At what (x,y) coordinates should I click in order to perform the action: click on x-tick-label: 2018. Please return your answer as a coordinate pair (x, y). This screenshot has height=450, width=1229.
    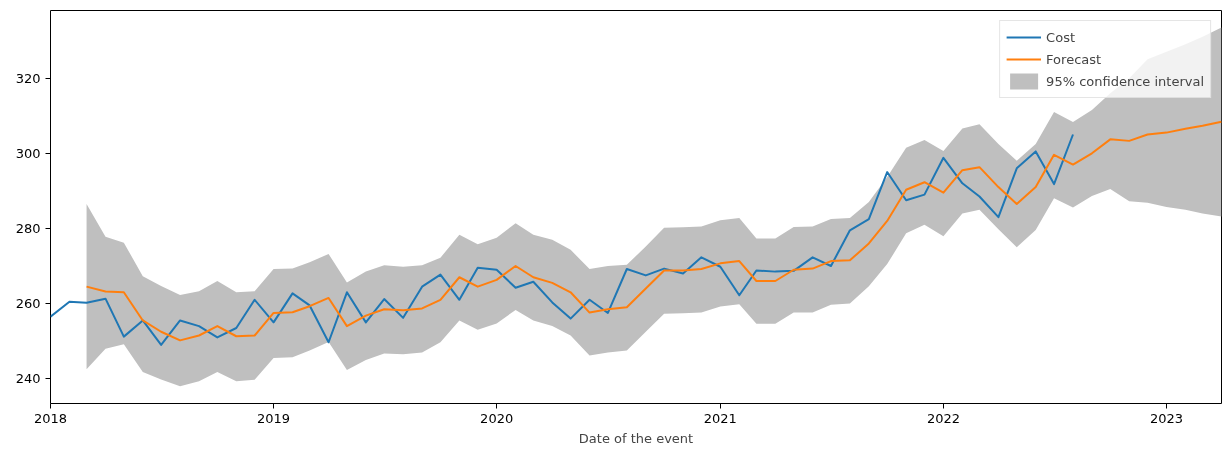
    Looking at the image, I should click on (50, 418).